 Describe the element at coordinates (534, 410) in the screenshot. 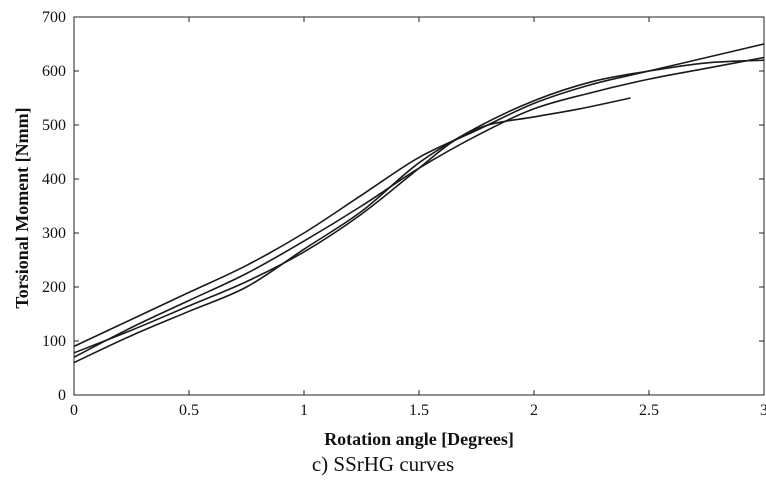

I see `x-tick-label: 2` at that location.